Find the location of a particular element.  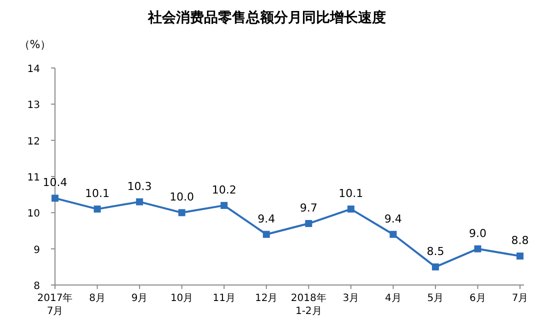

y-tick-label: 9 is located at coordinates (37, 250).